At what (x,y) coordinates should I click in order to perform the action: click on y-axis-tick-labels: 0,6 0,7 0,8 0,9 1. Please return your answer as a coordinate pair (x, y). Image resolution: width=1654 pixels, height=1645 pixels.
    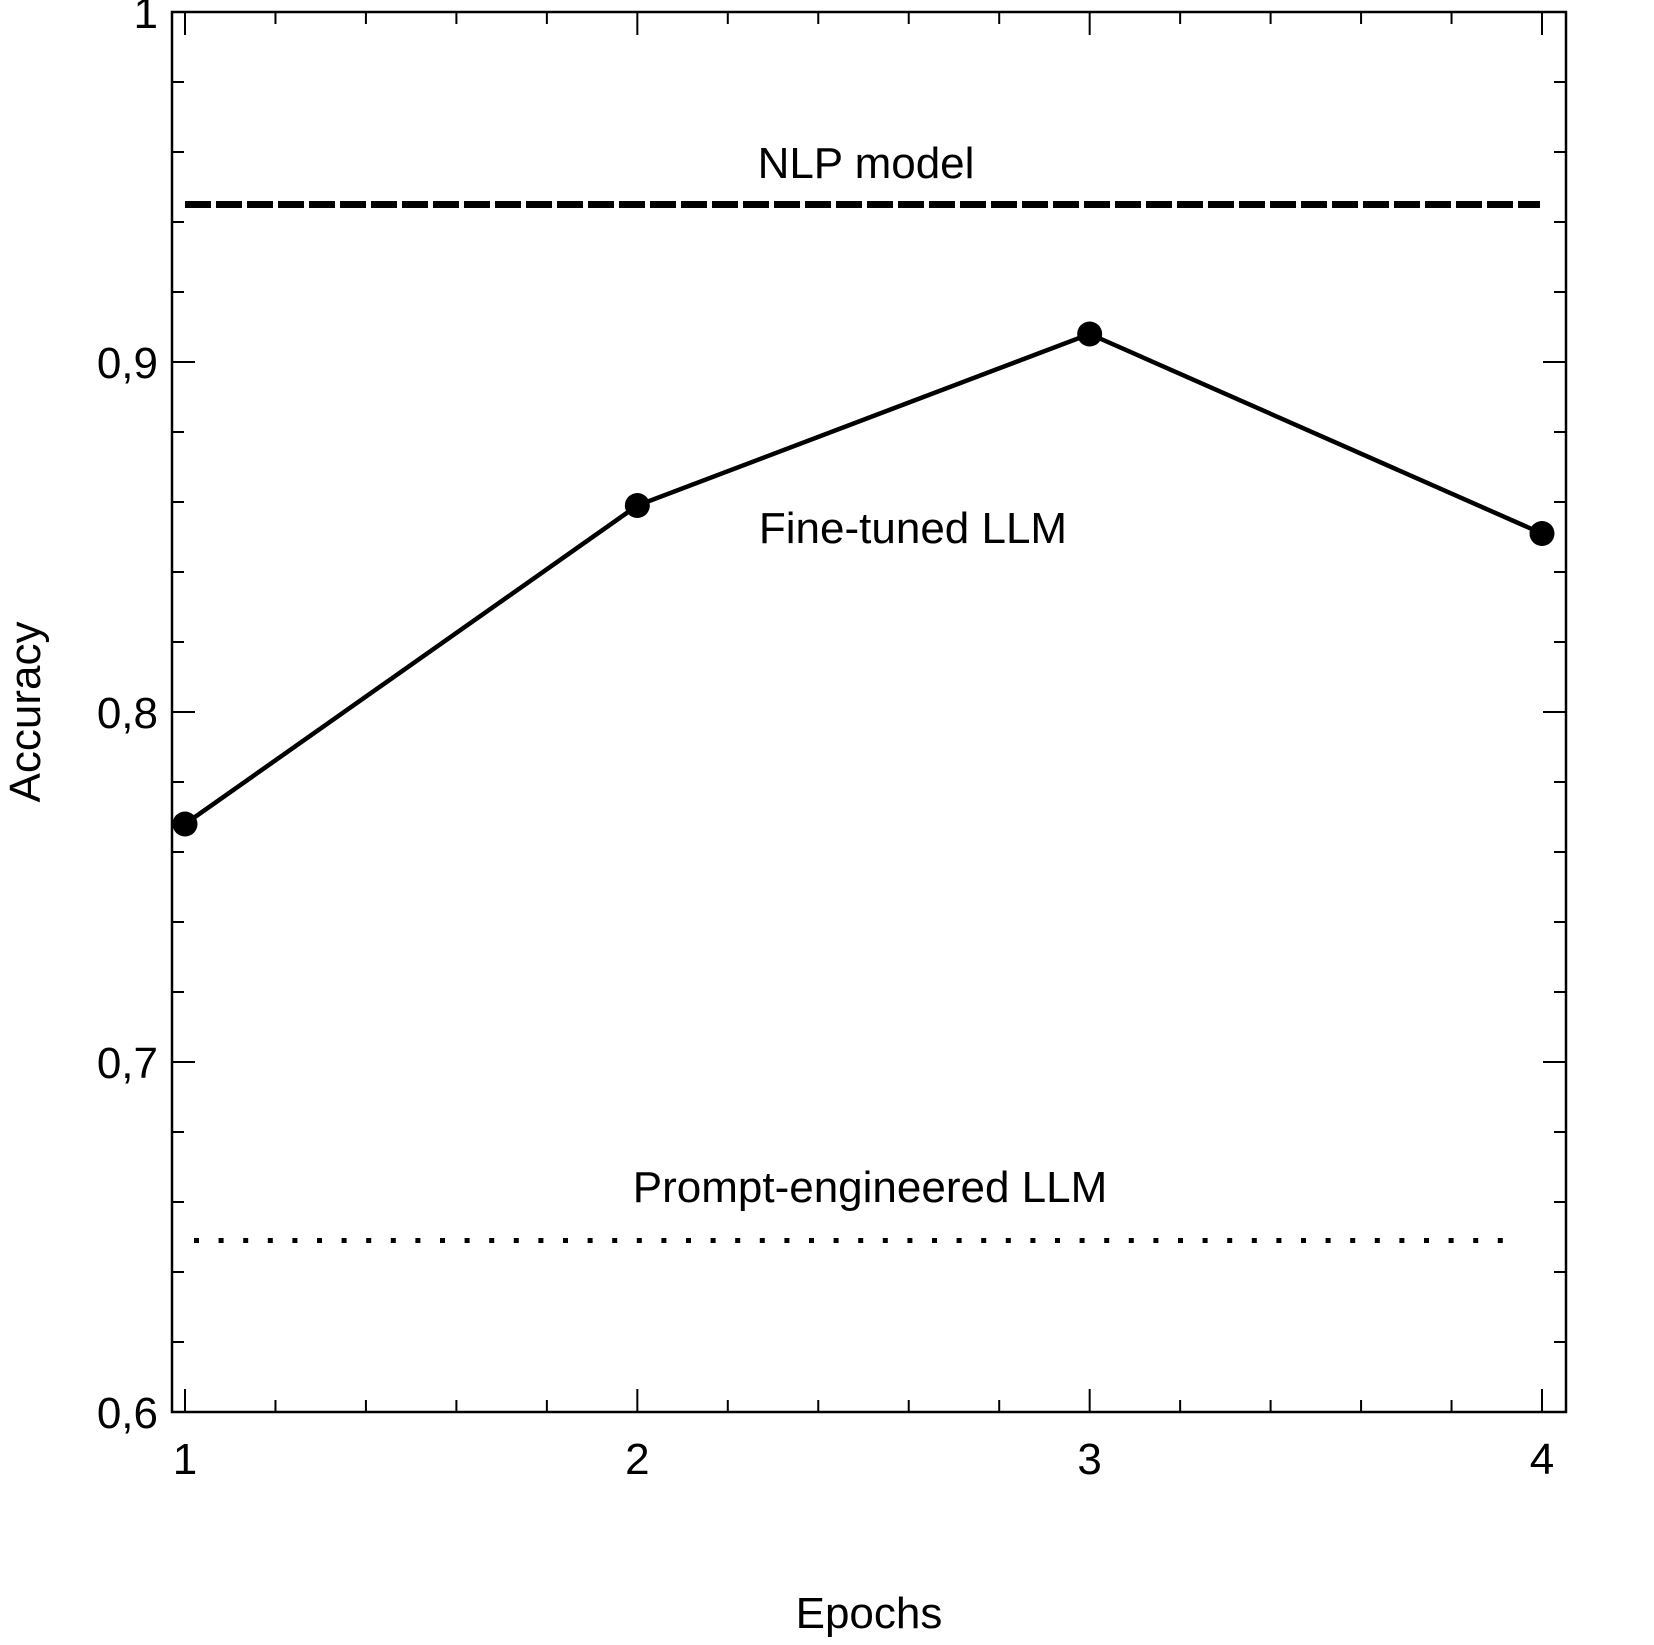
    Looking at the image, I should click on (127, 719).